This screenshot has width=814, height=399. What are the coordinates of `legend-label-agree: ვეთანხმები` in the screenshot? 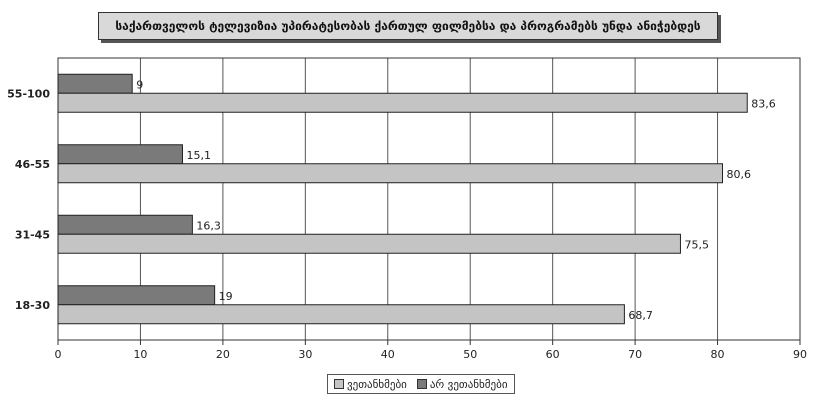 It's located at (377, 384).